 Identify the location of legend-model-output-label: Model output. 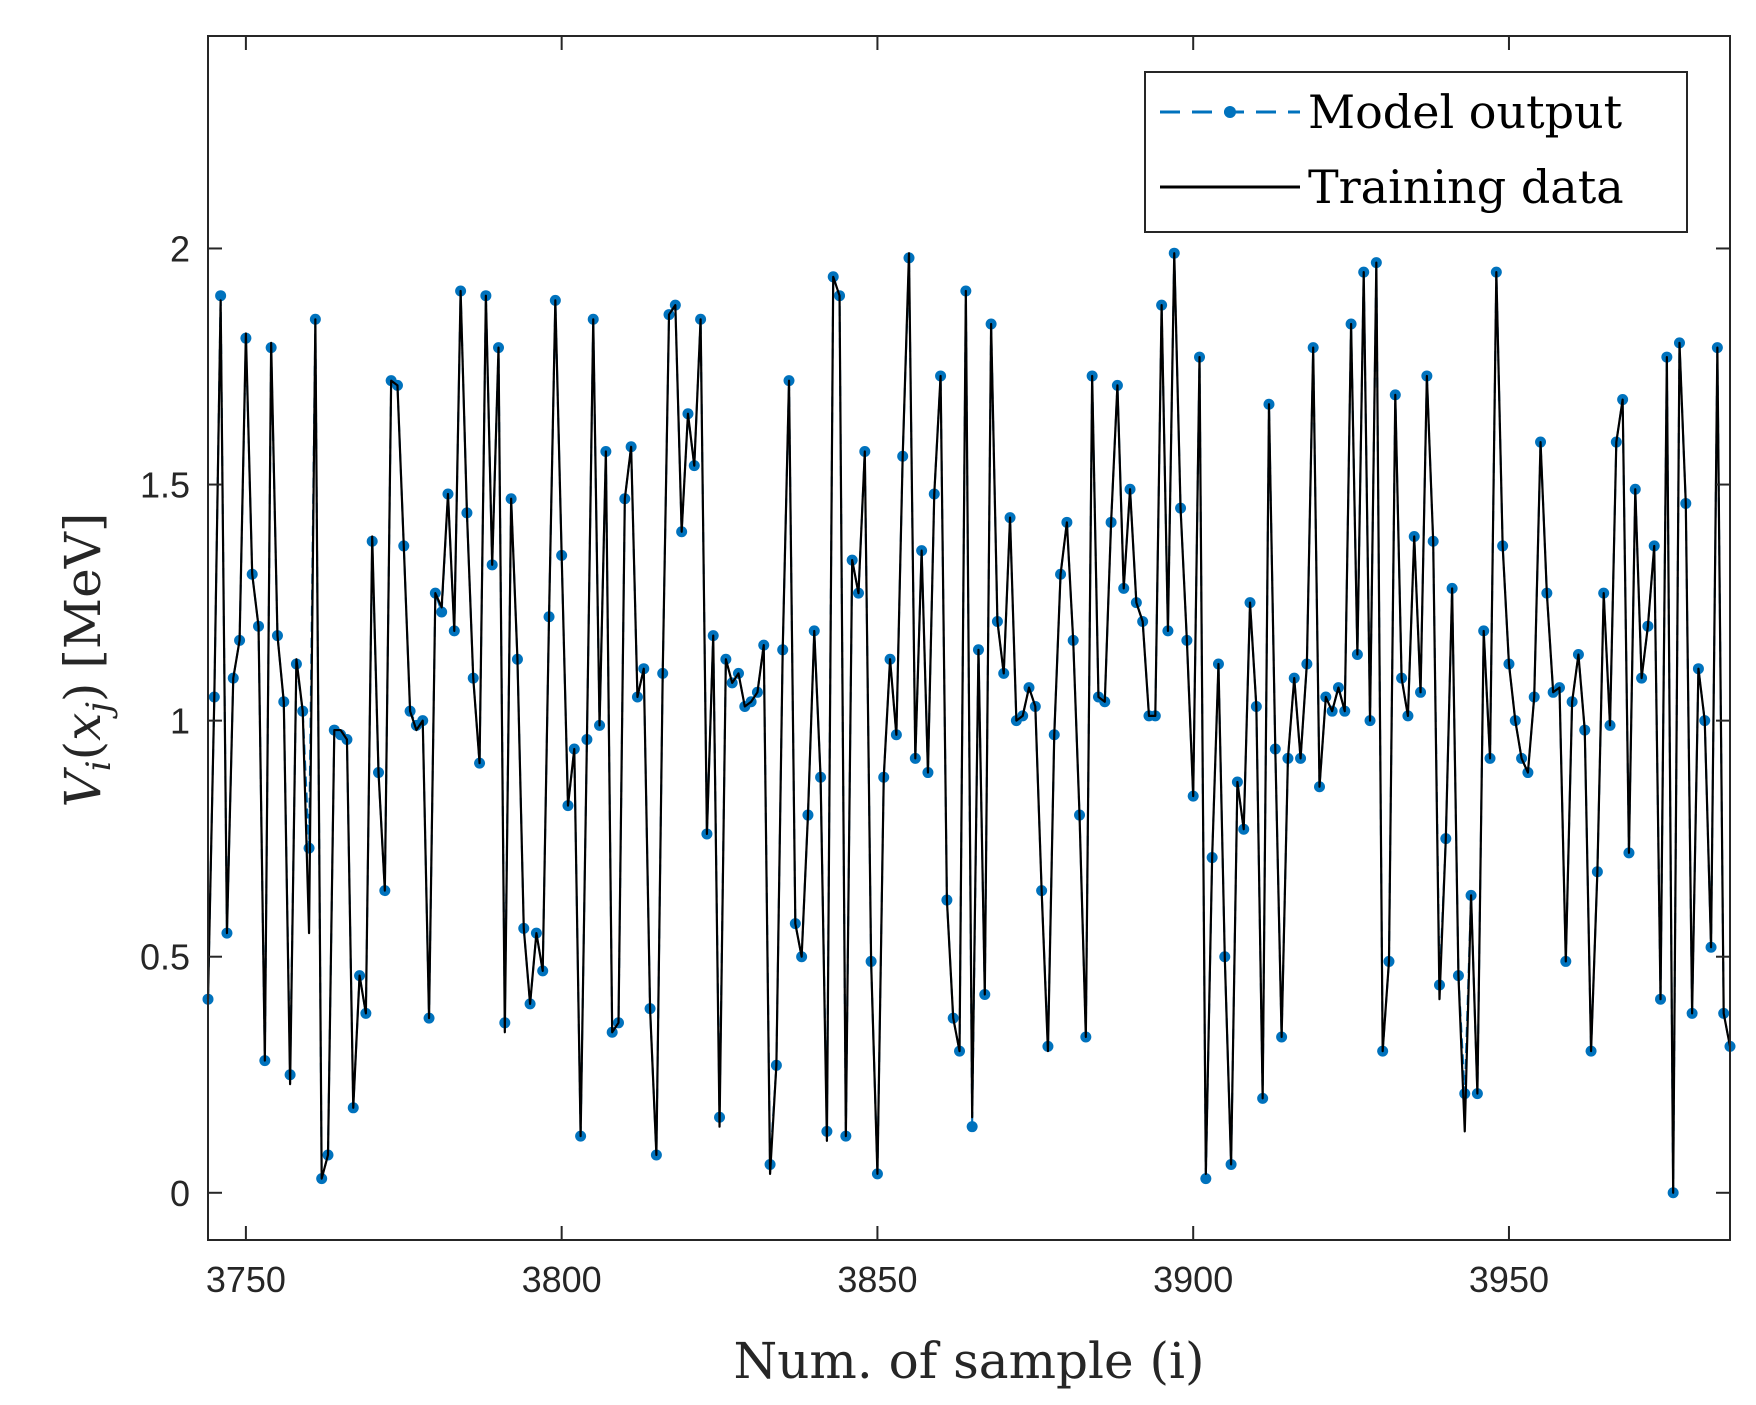
(1465, 112).